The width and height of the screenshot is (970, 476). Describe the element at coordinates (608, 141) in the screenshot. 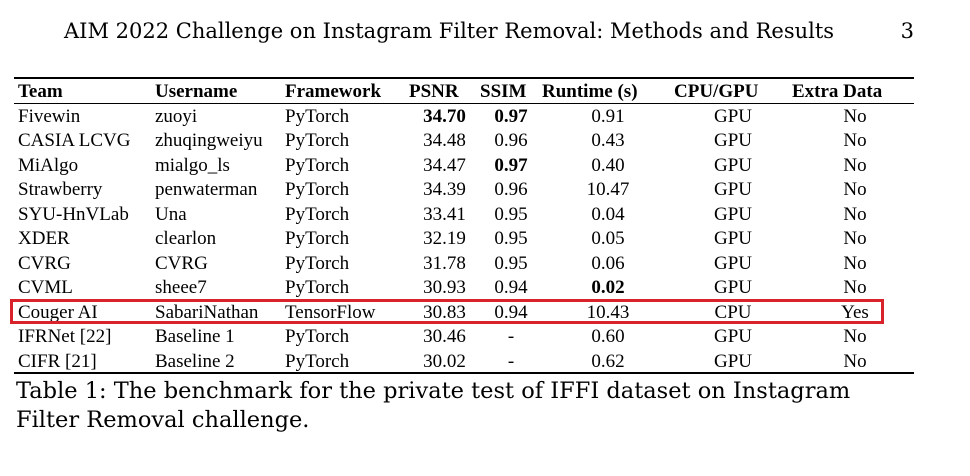

I see `cell-runtime: 0.43` at that location.